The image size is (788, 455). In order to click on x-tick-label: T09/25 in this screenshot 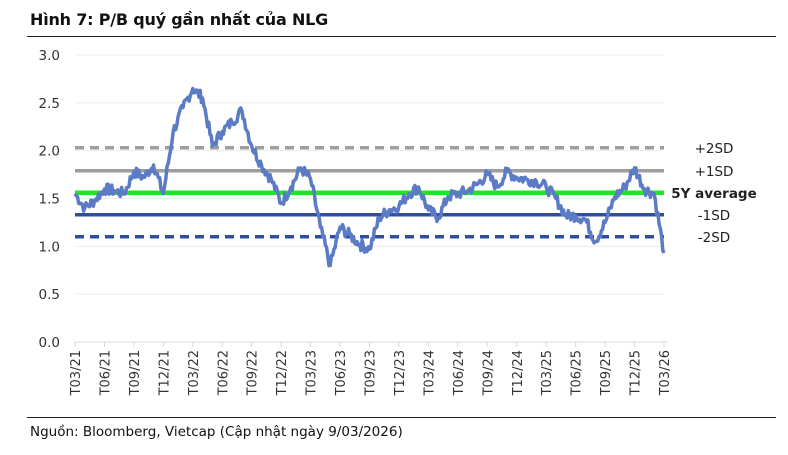, I will do `click(606, 373)`.